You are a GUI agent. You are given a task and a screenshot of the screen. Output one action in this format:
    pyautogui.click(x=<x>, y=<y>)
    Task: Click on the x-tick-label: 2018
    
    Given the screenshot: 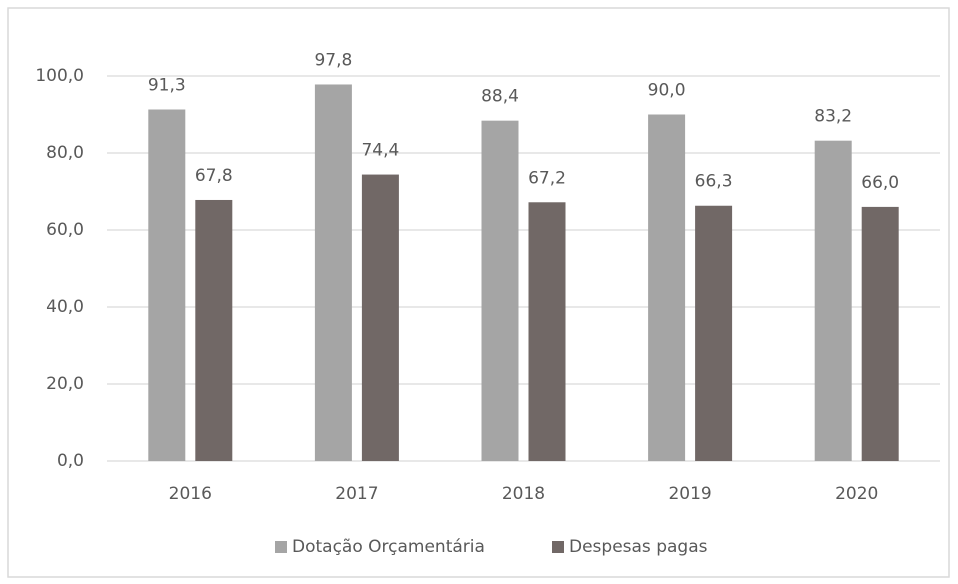 What is the action you would take?
    pyautogui.click(x=523, y=494)
    